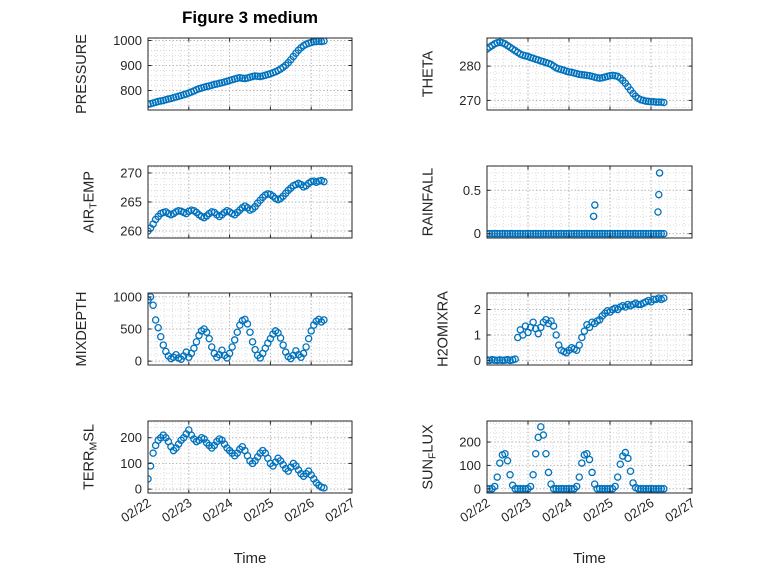  Describe the element at coordinates (515, 510) in the screenshot. I see `x-tick-label: 02/23` at that location.